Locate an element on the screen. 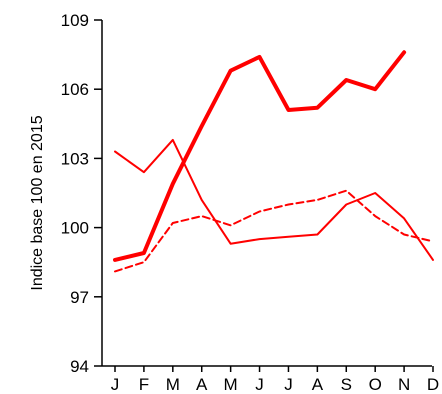  y-tick-label: 100 is located at coordinates (75, 228).